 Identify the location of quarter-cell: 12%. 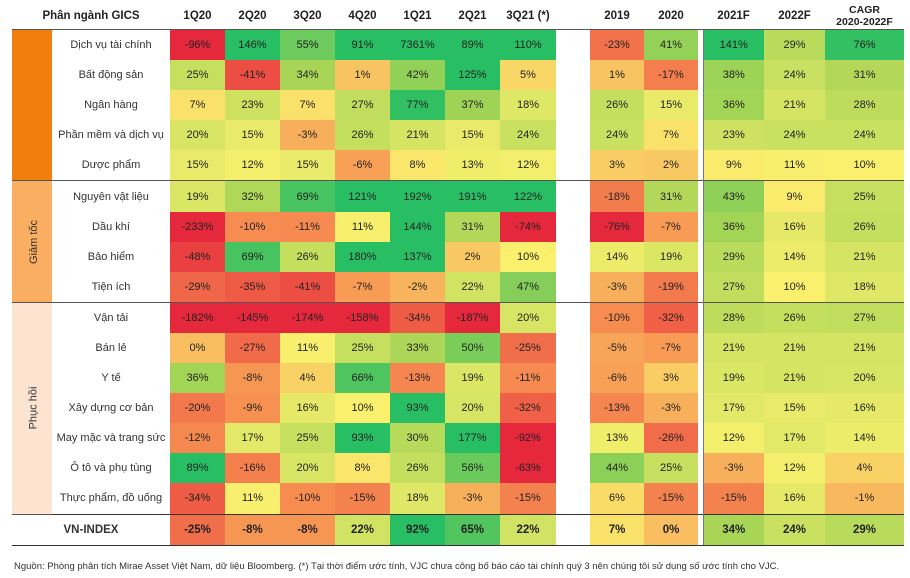
(528, 165).